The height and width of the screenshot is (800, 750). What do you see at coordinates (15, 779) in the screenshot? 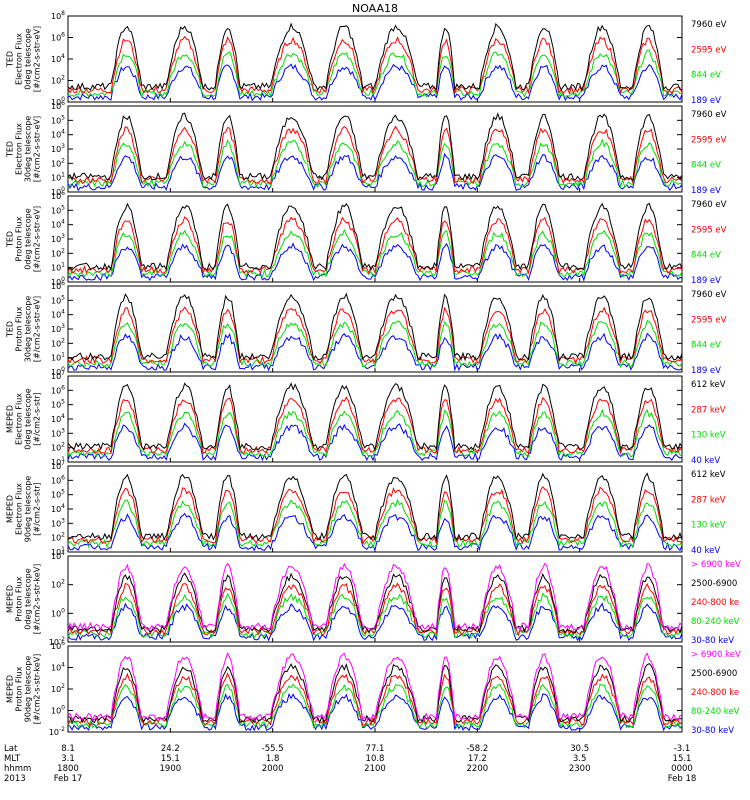
I see `x-row-label: 2013` at bounding box center [15, 779].